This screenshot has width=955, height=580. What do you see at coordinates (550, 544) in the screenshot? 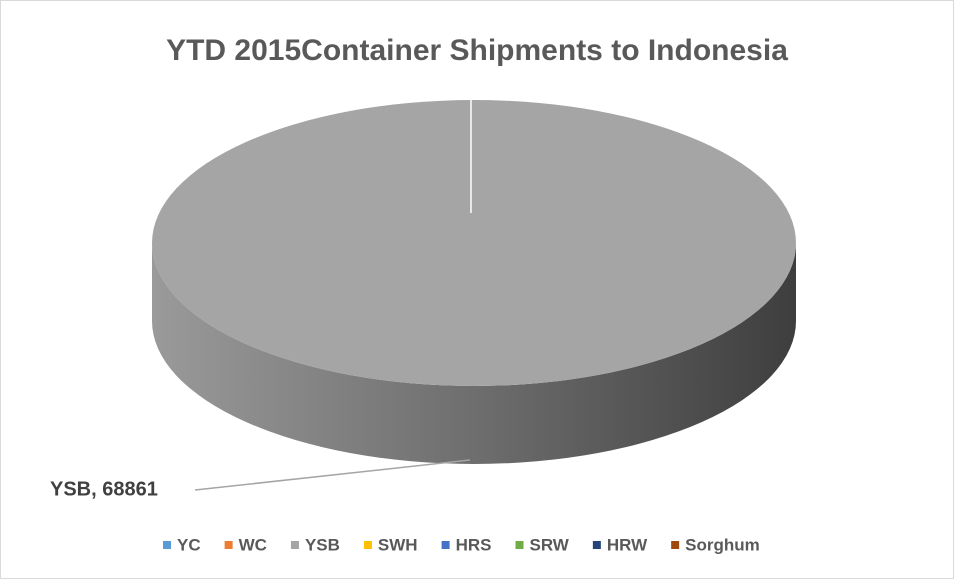
I see `legend-label: SRW` at bounding box center [550, 544].